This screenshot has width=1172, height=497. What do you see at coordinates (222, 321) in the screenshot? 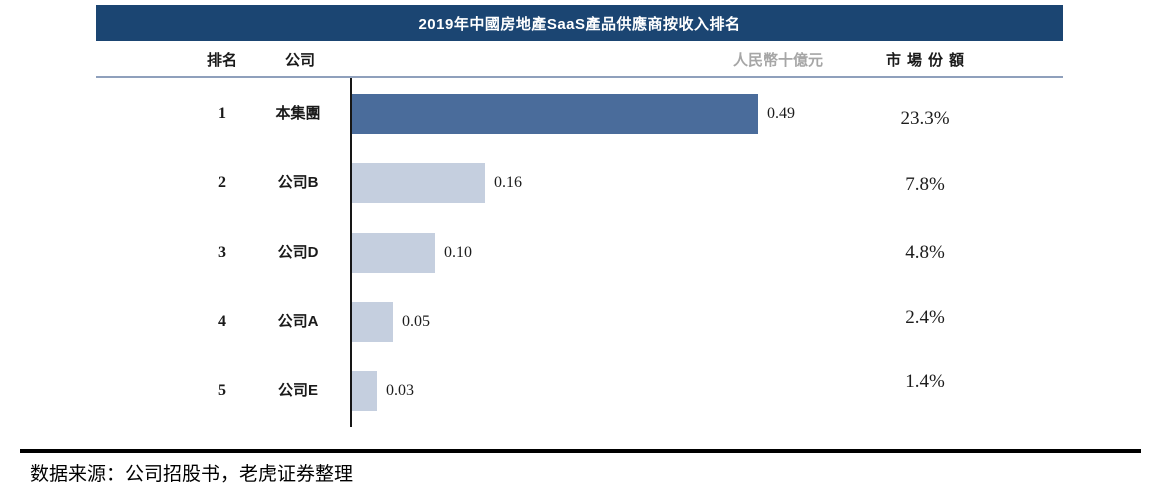
I see `rank-label: 4` at bounding box center [222, 321].